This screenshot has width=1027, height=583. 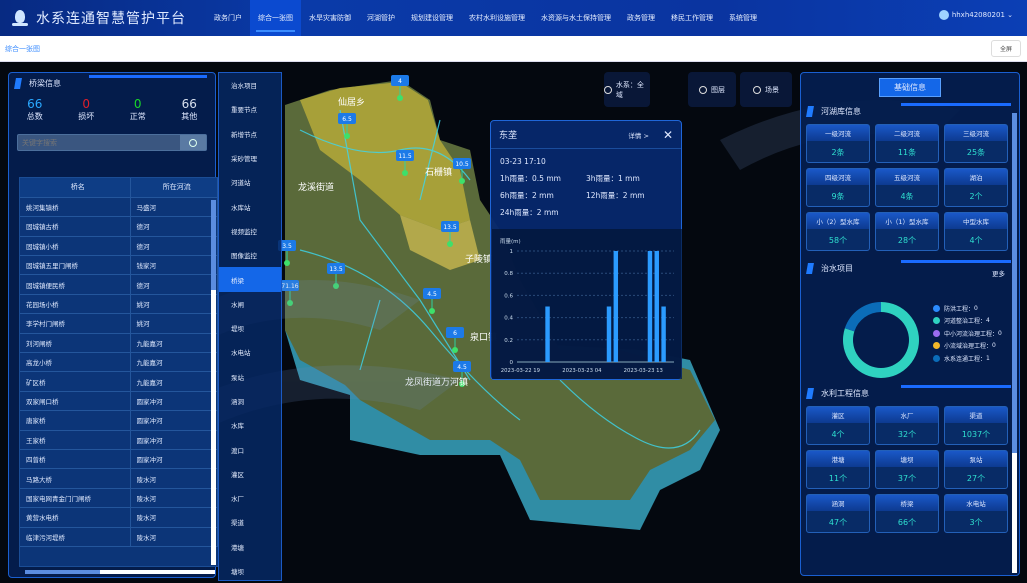 I want to click on info-card: 小（1）型水库 28个, so click(x=907, y=231).